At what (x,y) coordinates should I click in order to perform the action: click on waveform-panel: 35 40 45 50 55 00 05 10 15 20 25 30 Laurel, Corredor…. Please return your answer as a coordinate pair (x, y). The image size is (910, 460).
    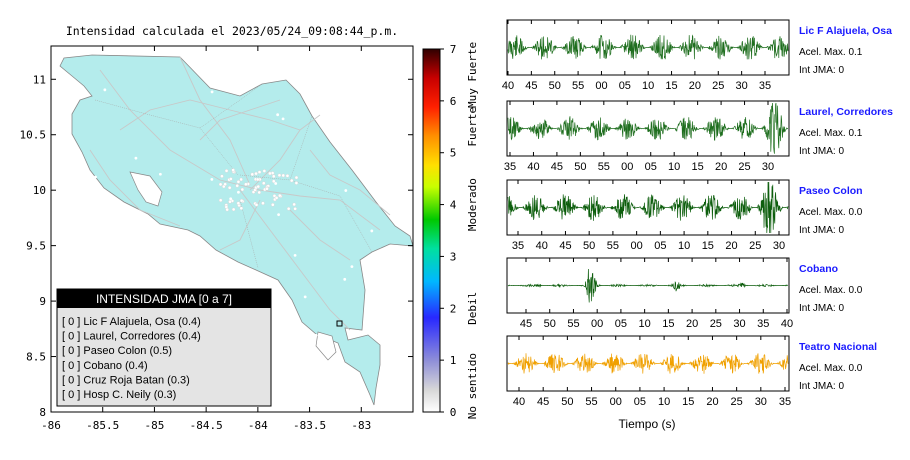
    Looking at the image, I should click on (698, 136).